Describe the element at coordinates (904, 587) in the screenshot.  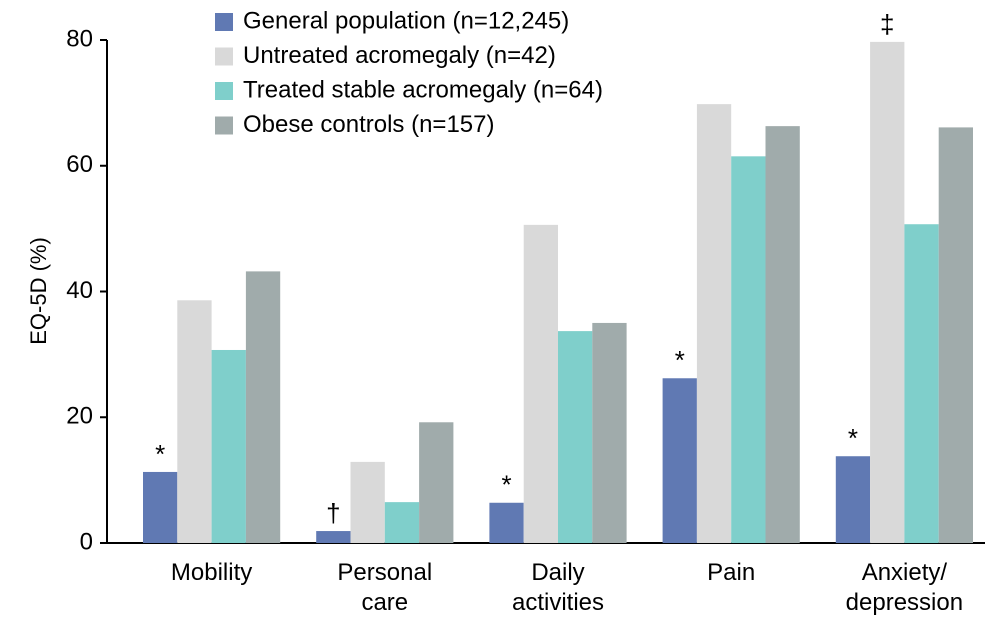
I see `x-tick-label: Anxiety/ depression` at that location.